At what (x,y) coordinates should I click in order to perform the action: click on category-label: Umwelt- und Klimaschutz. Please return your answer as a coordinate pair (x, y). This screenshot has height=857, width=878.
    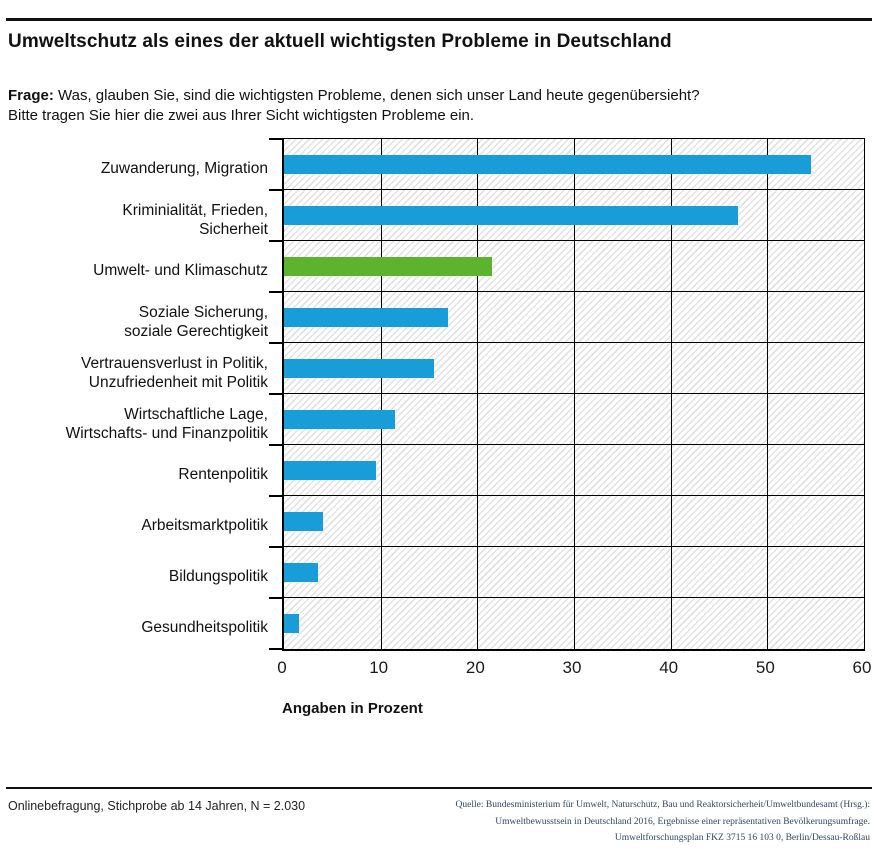
    Looking at the image, I should click on (180, 271).